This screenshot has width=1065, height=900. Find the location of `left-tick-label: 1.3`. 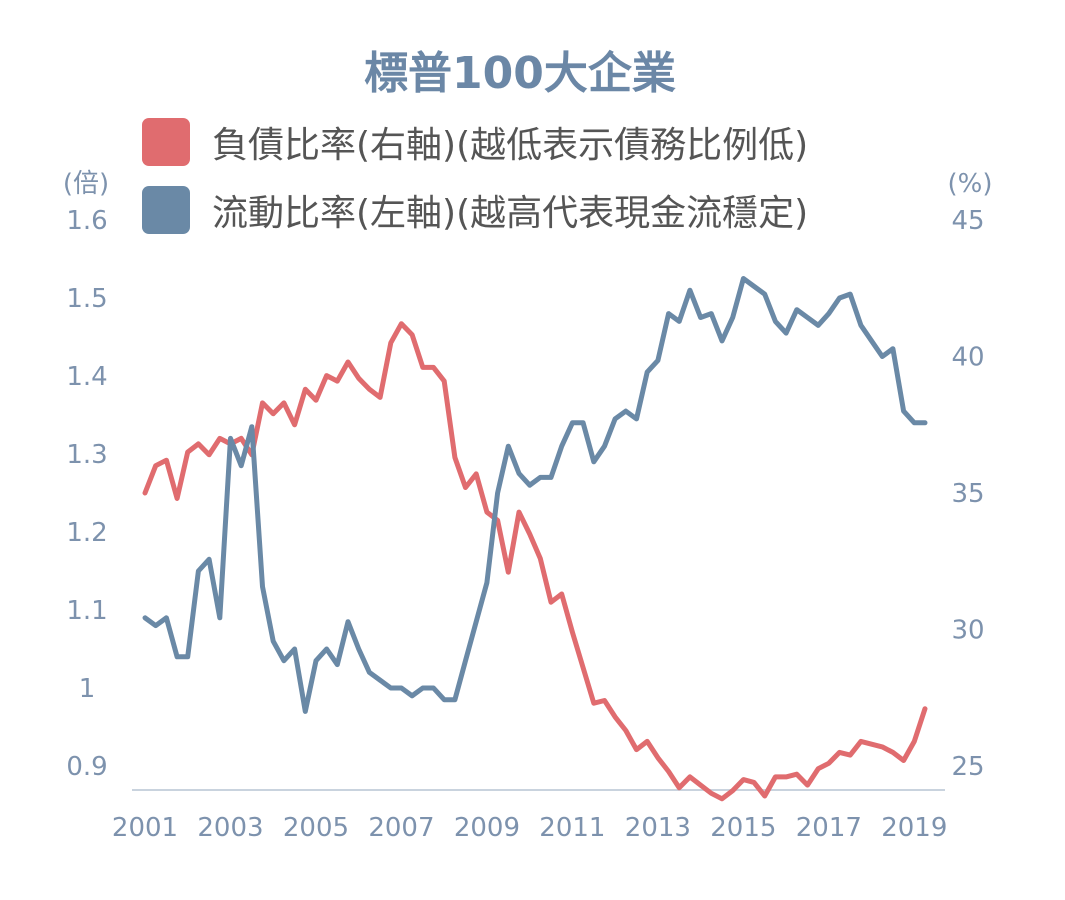

left-tick-label: 1.3 is located at coordinates (86, 455).